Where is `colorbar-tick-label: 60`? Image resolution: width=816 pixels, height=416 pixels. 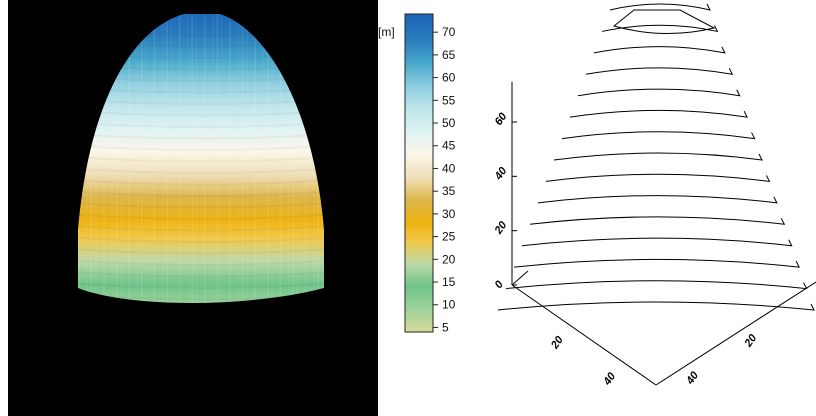 colorbar-tick-label: 60 is located at coordinates (449, 78).